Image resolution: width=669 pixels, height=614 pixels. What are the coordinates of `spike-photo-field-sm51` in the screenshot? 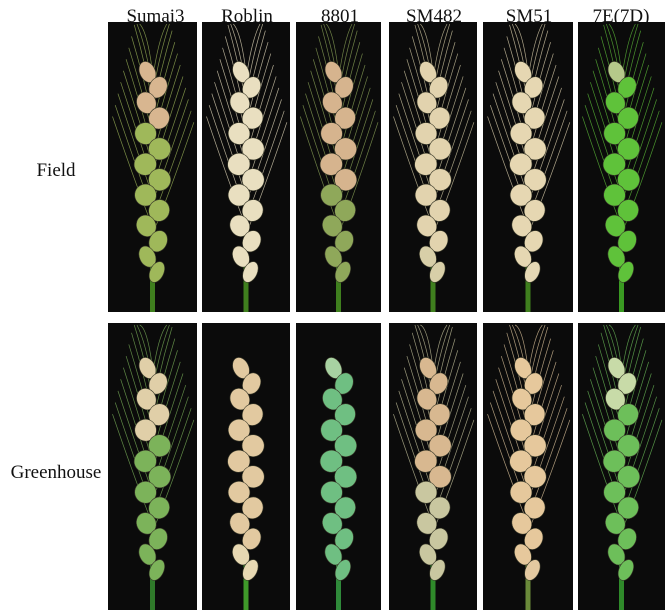 It's located at (528, 167).